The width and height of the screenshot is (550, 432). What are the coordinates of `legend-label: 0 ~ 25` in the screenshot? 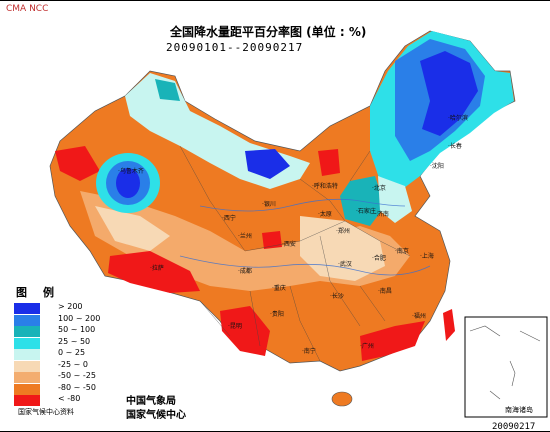 It's located at (72, 352).